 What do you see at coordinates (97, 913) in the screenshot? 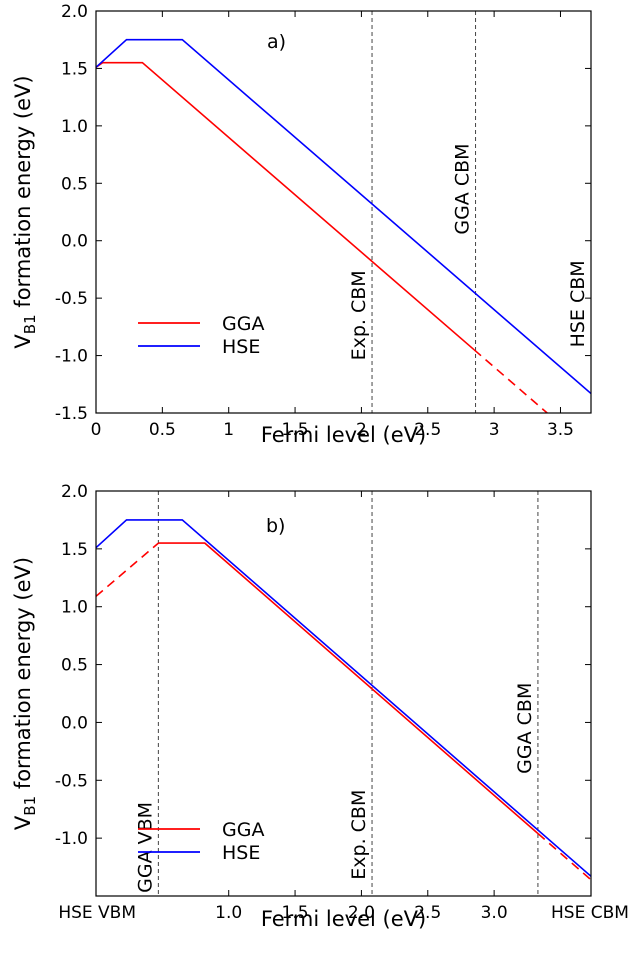
I see `x-tick-label: HSE VBM` at bounding box center [97, 913].